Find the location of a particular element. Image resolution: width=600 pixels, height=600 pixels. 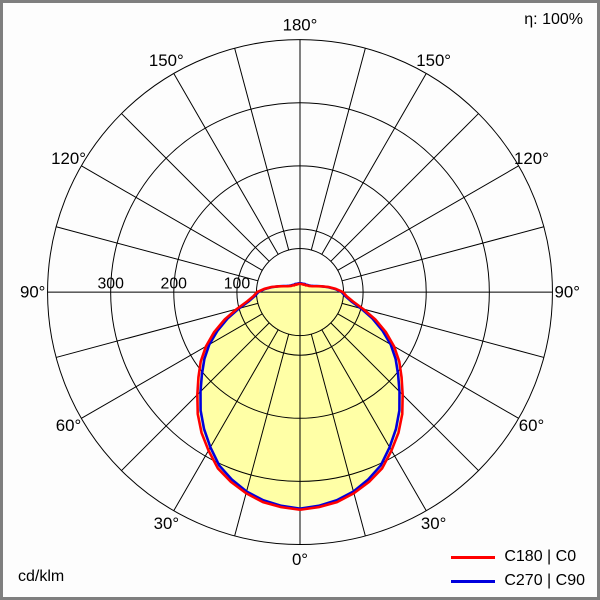

angle-label-150-right: 150° is located at coordinates (433, 60).